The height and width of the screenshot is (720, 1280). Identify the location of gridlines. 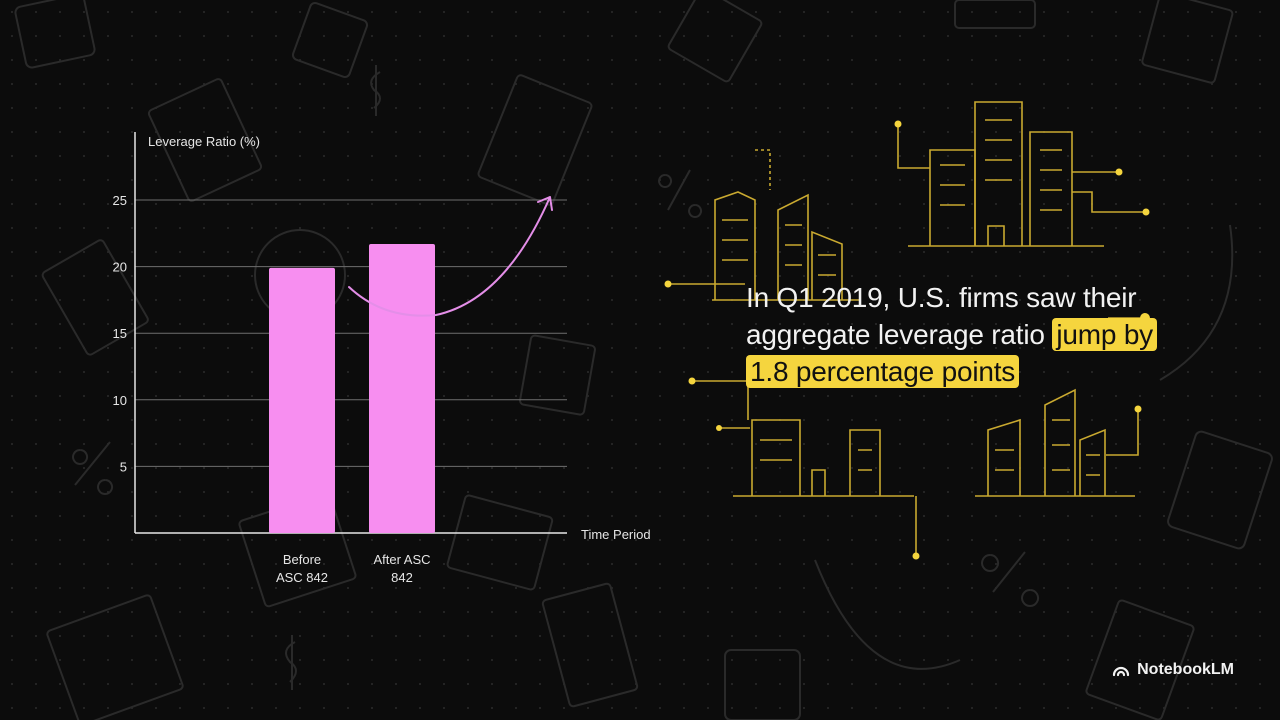
(351, 333).